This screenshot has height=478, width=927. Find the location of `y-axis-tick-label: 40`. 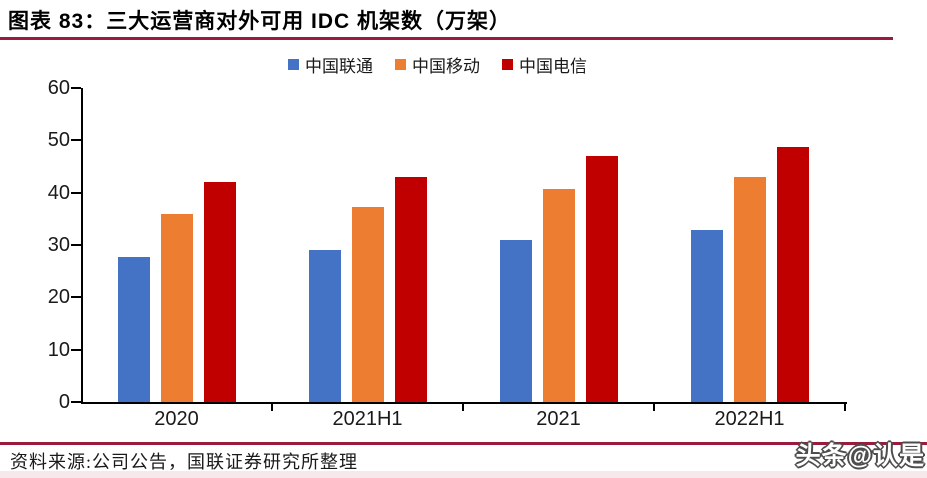

y-axis-tick-label: 40 is located at coordinates (58, 192).